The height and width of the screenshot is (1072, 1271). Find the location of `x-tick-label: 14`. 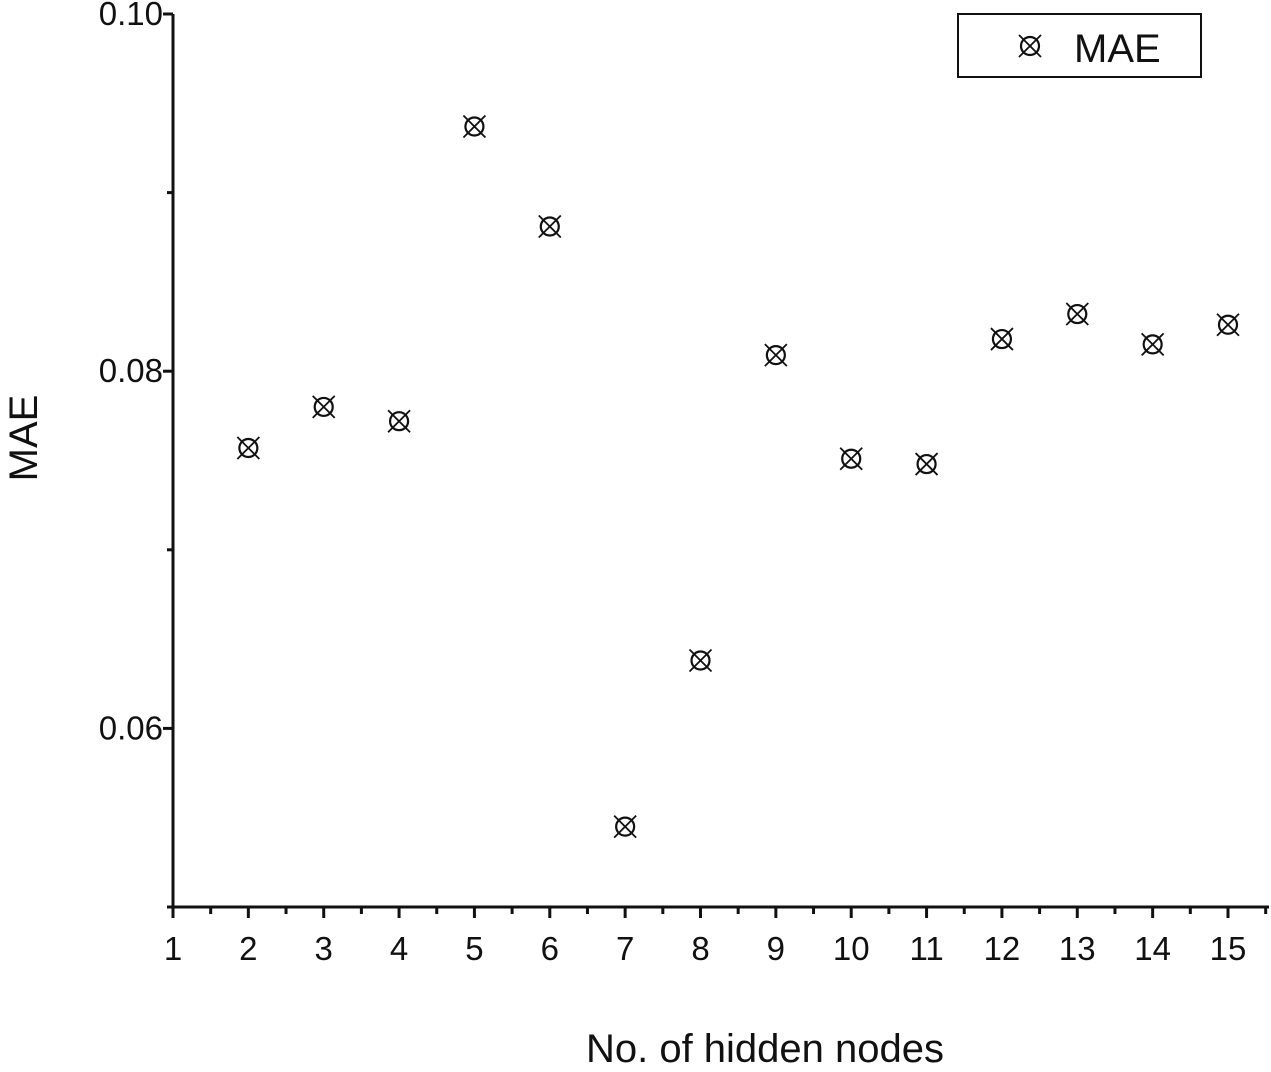

x-tick-label: 14 is located at coordinates (1152, 948).